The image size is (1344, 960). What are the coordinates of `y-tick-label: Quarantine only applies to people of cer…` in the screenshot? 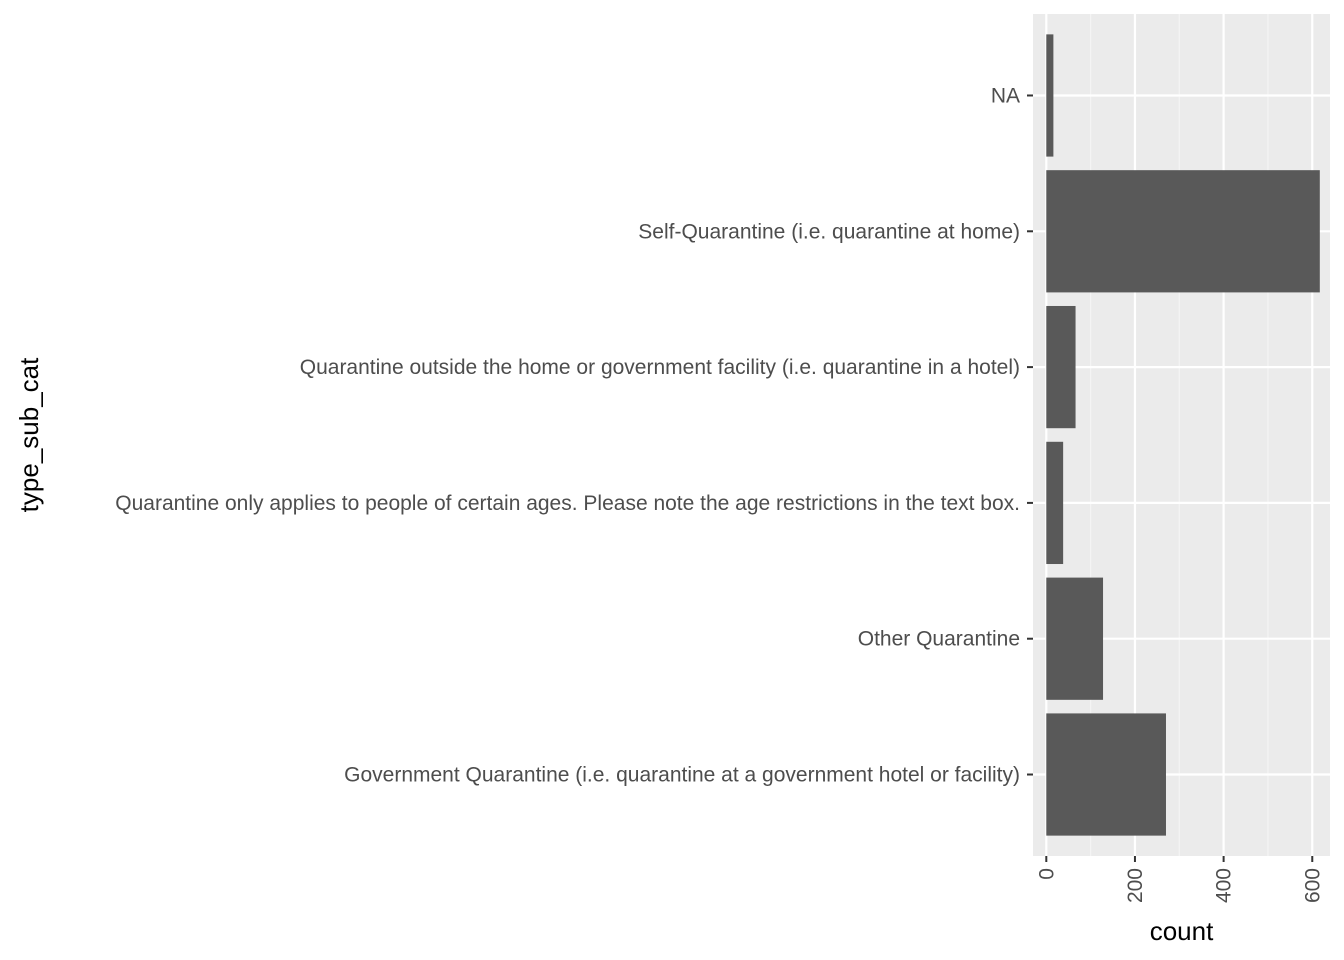 It's located at (567, 503).